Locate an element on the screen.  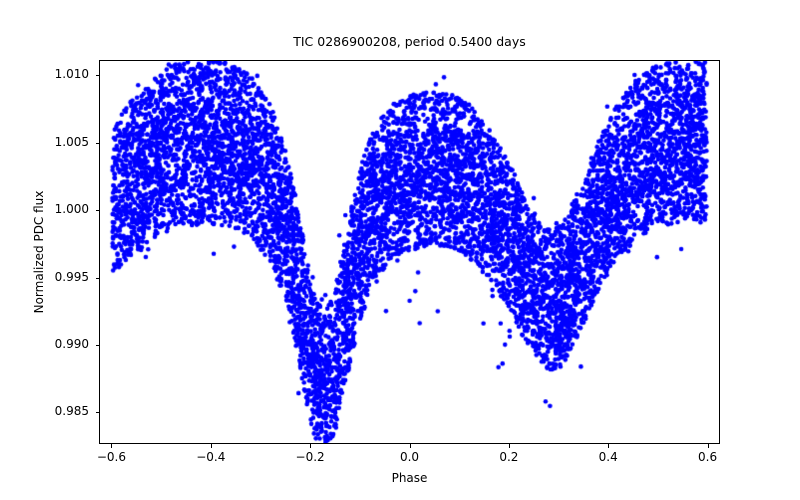
y-tick-label: 1.005 is located at coordinates (71, 141).